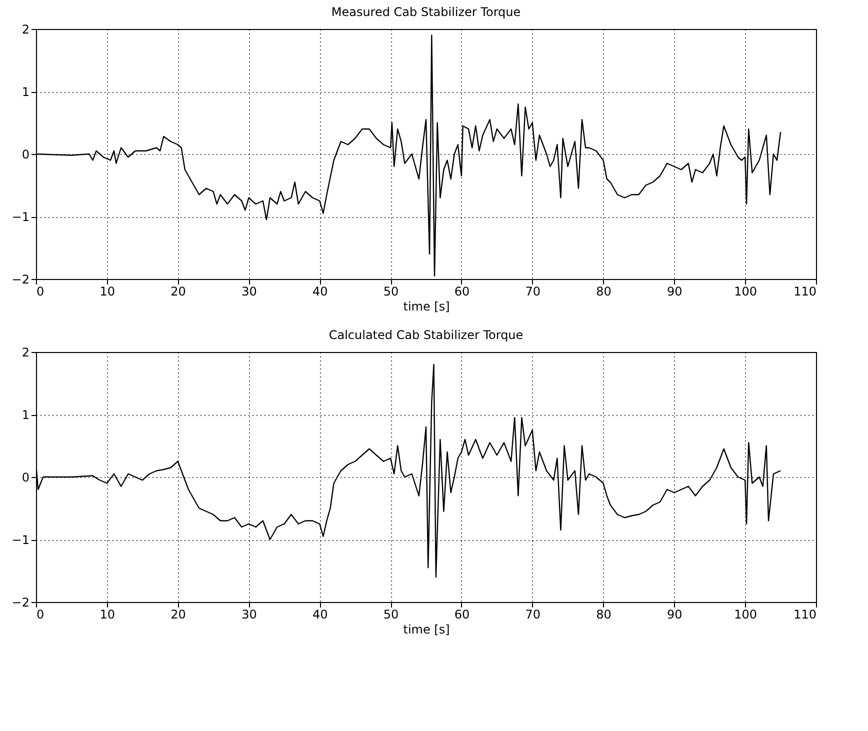  I want to click on chart-title: Measured Cab Stabilizer Torque, so click(426, 12).